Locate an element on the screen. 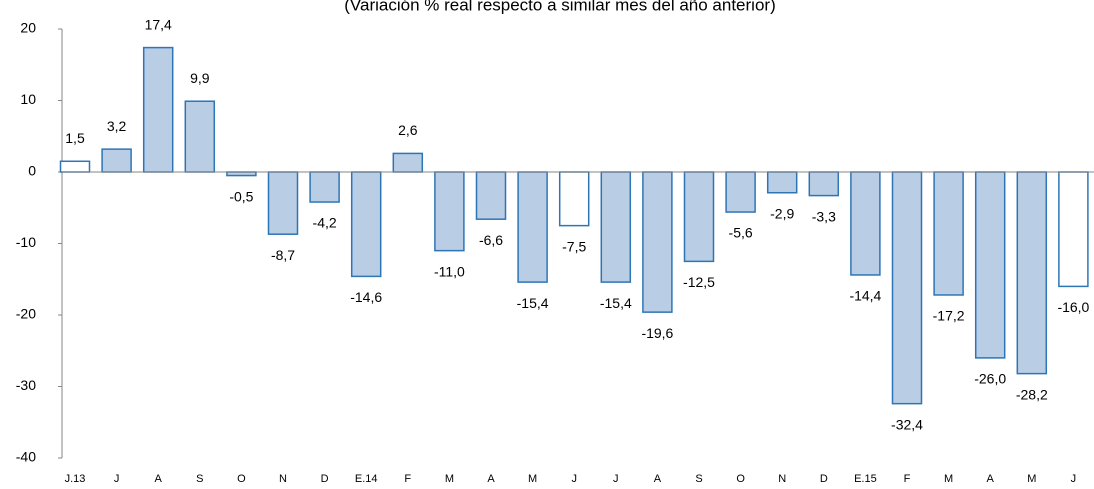 This screenshot has height=489, width=1094. y-tick-label: 0 is located at coordinates (32, 171).